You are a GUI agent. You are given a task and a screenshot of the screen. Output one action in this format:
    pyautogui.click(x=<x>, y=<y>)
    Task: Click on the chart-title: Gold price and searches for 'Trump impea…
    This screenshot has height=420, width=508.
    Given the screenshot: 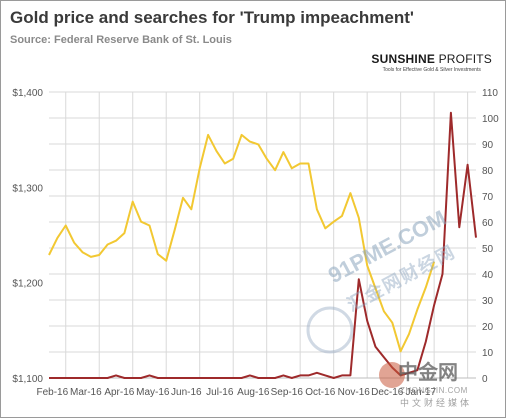 What is the action you would take?
    pyautogui.click(x=212, y=17)
    